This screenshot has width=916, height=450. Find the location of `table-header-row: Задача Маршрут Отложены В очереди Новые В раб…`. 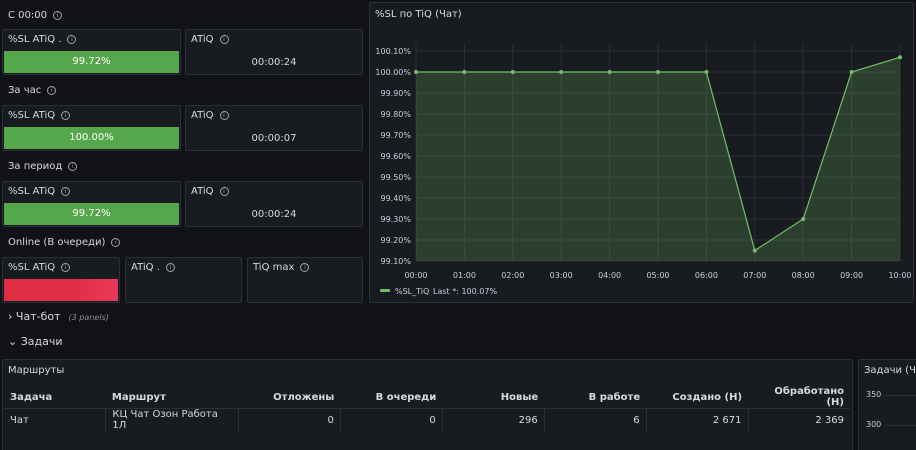

table-header-row: Задача Маршрут Отложены В очереди Новые В раб… is located at coordinates (427, 397).